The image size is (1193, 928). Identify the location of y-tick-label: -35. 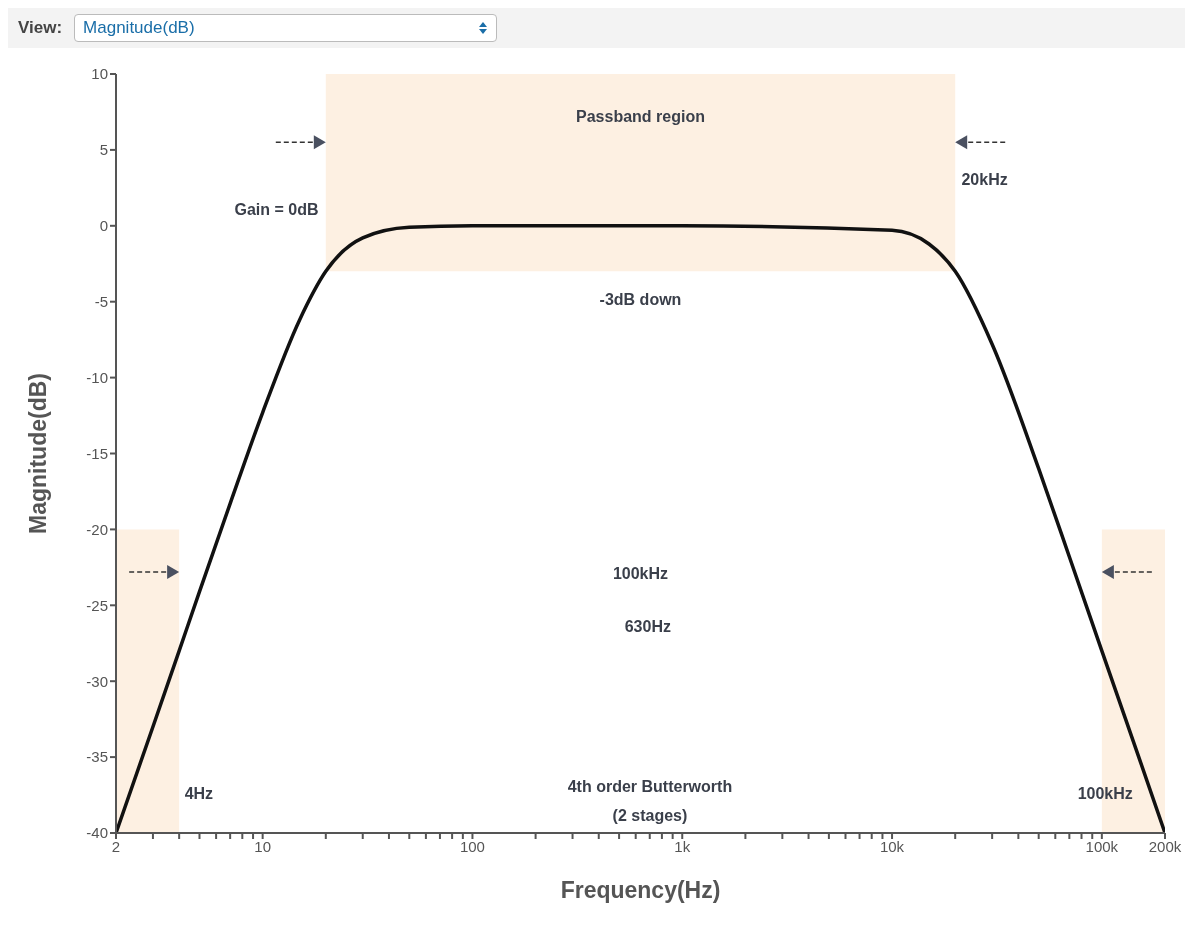
(97, 757).